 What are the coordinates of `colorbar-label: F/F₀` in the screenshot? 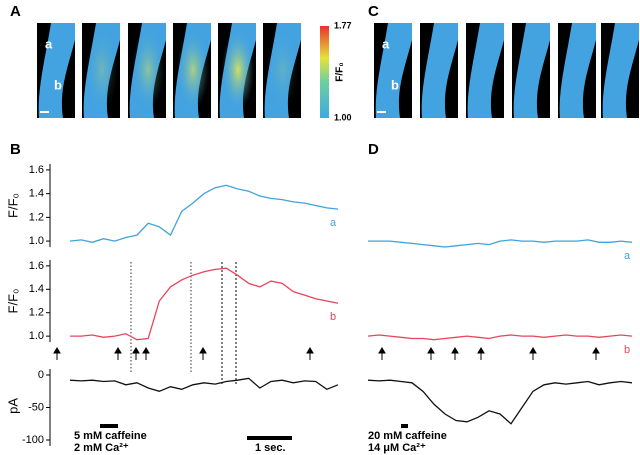 It's located at (340, 72).